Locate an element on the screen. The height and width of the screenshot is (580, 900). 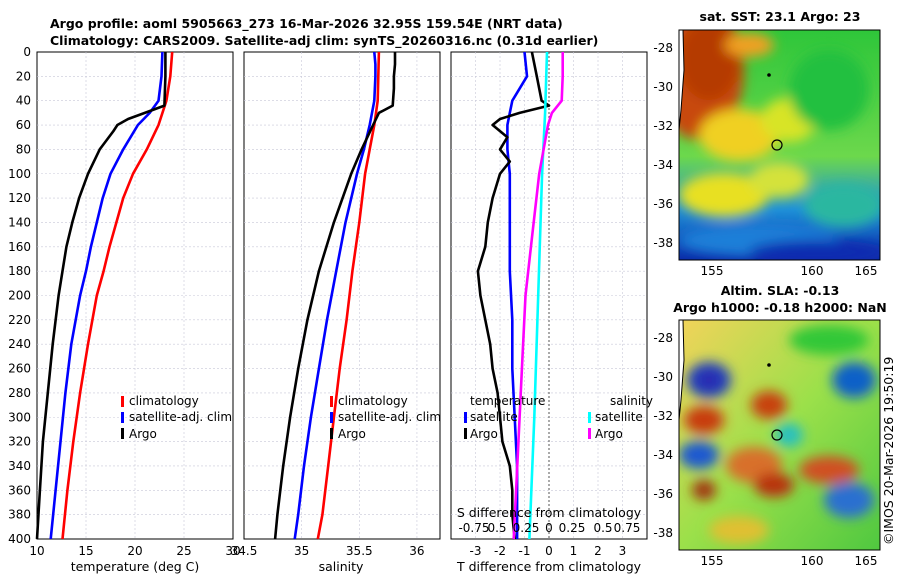
x-tick-label: 35 is located at coordinates (301, 551).